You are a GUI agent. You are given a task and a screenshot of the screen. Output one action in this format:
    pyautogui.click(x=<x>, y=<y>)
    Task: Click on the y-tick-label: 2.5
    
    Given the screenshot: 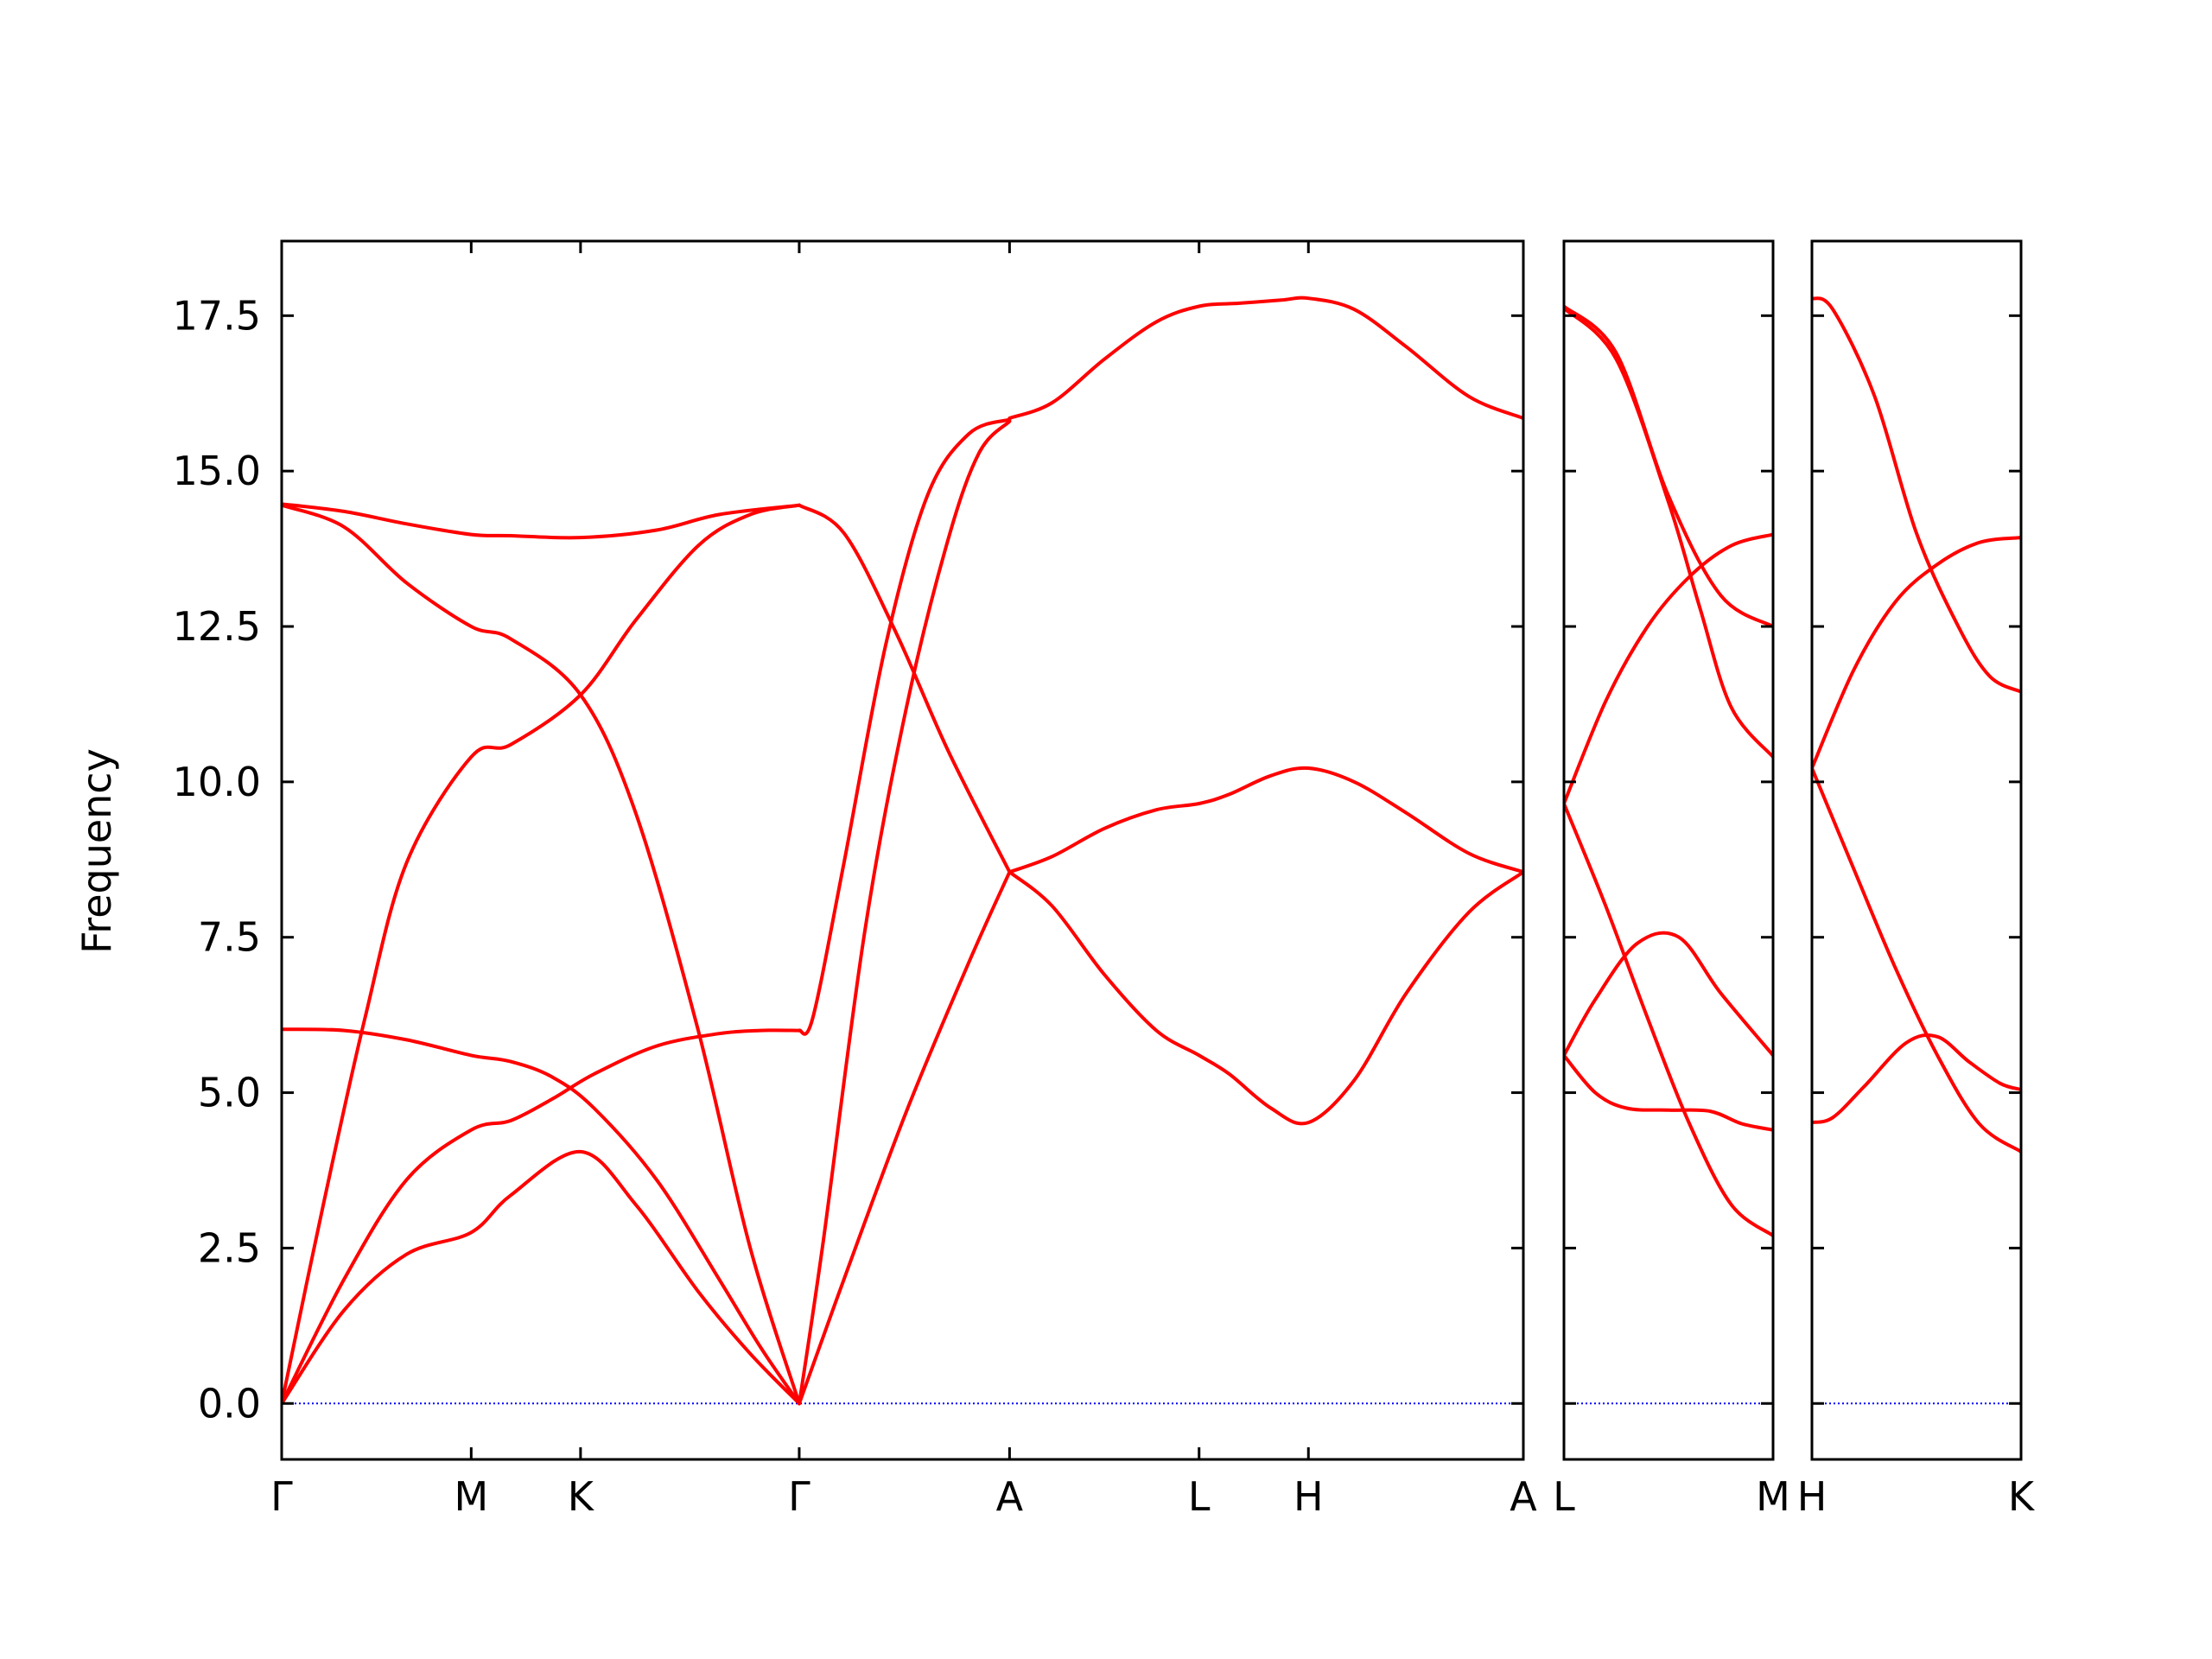 What is the action you would take?
    pyautogui.click(x=230, y=1247)
    